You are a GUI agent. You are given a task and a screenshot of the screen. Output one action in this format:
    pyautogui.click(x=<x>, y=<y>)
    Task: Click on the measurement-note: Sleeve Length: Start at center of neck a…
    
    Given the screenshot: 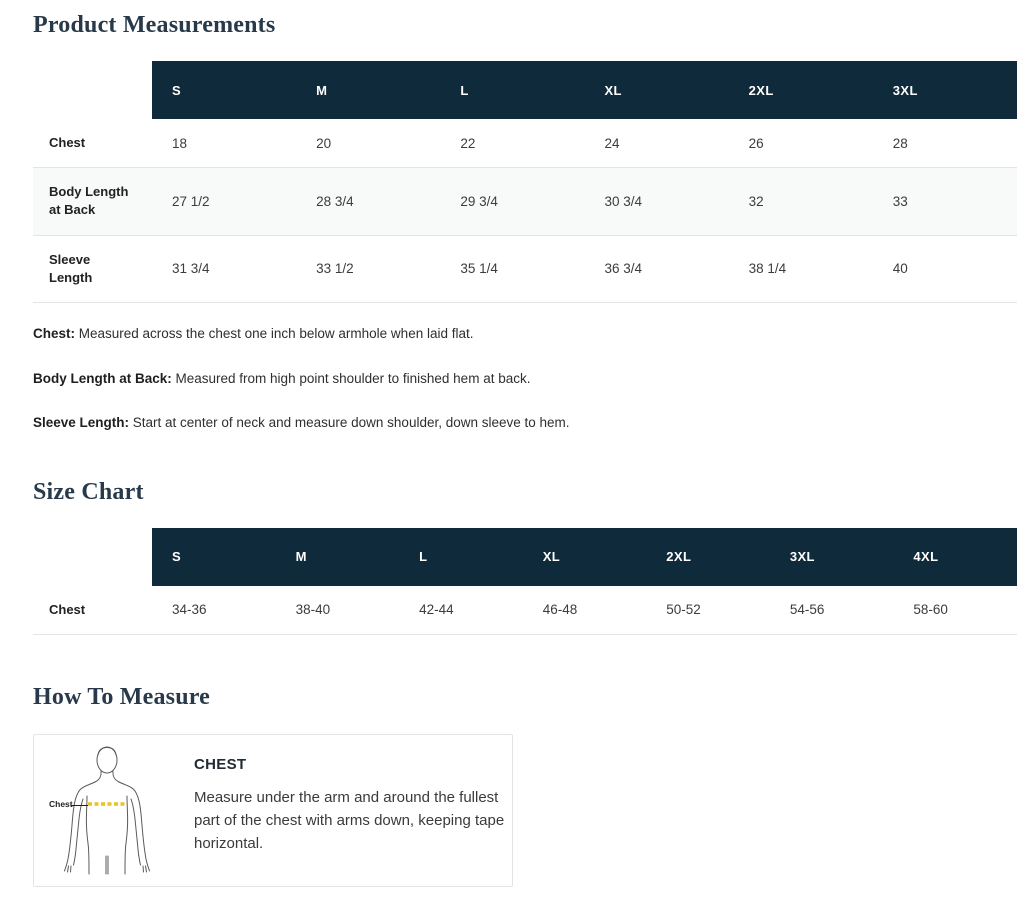 What is the action you would take?
    pyautogui.click(x=525, y=423)
    